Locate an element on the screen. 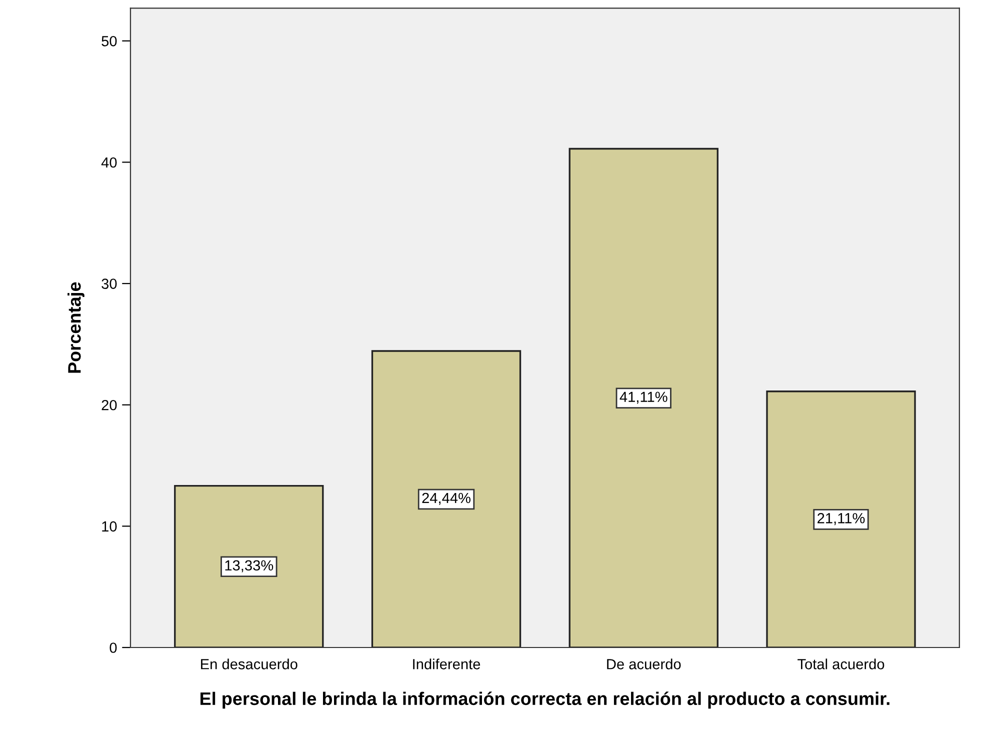  data-label: 13,33% is located at coordinates (249, 566).